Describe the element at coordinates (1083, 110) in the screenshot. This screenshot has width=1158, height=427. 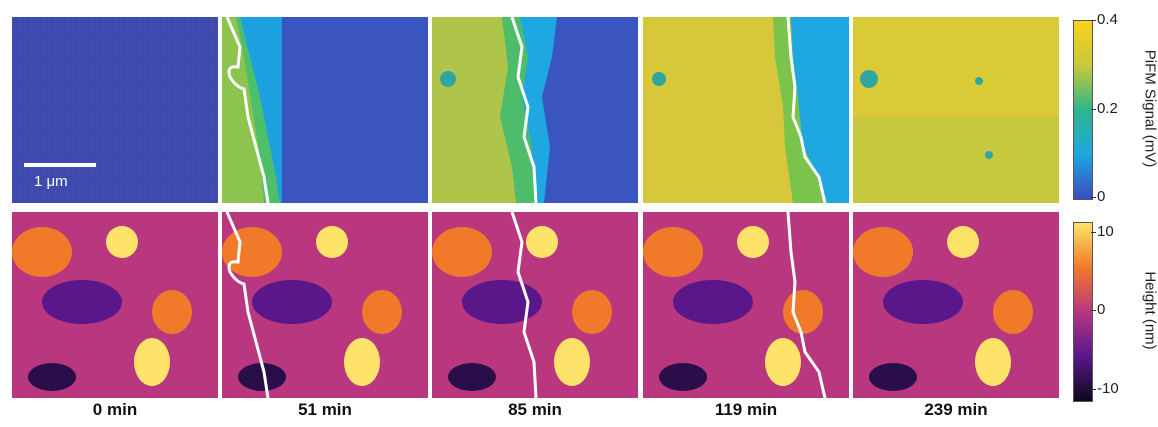
I see `pifm-colorbar` at that location.